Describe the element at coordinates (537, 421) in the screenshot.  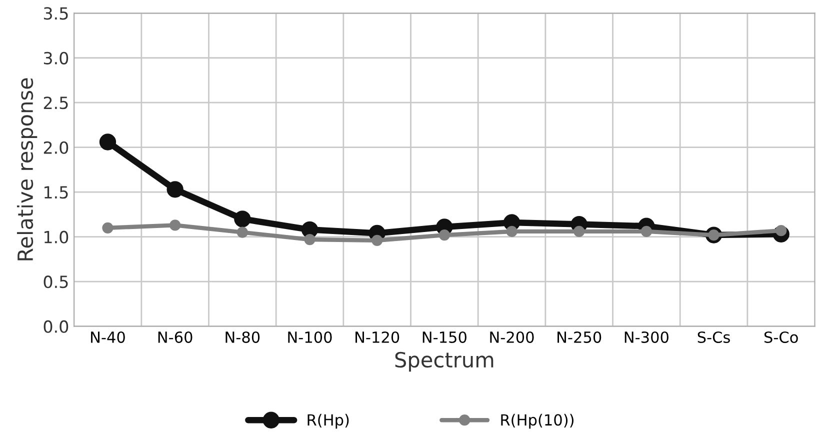
I see `legend-label: R(Hp(10))` at that location.